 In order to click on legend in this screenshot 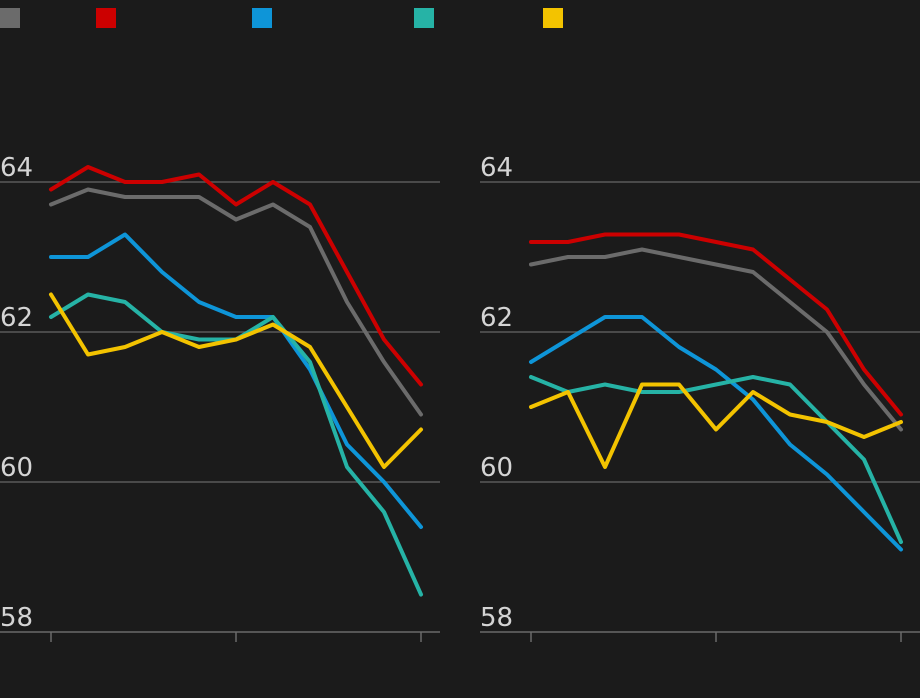, I will do `click(281, 18)`.